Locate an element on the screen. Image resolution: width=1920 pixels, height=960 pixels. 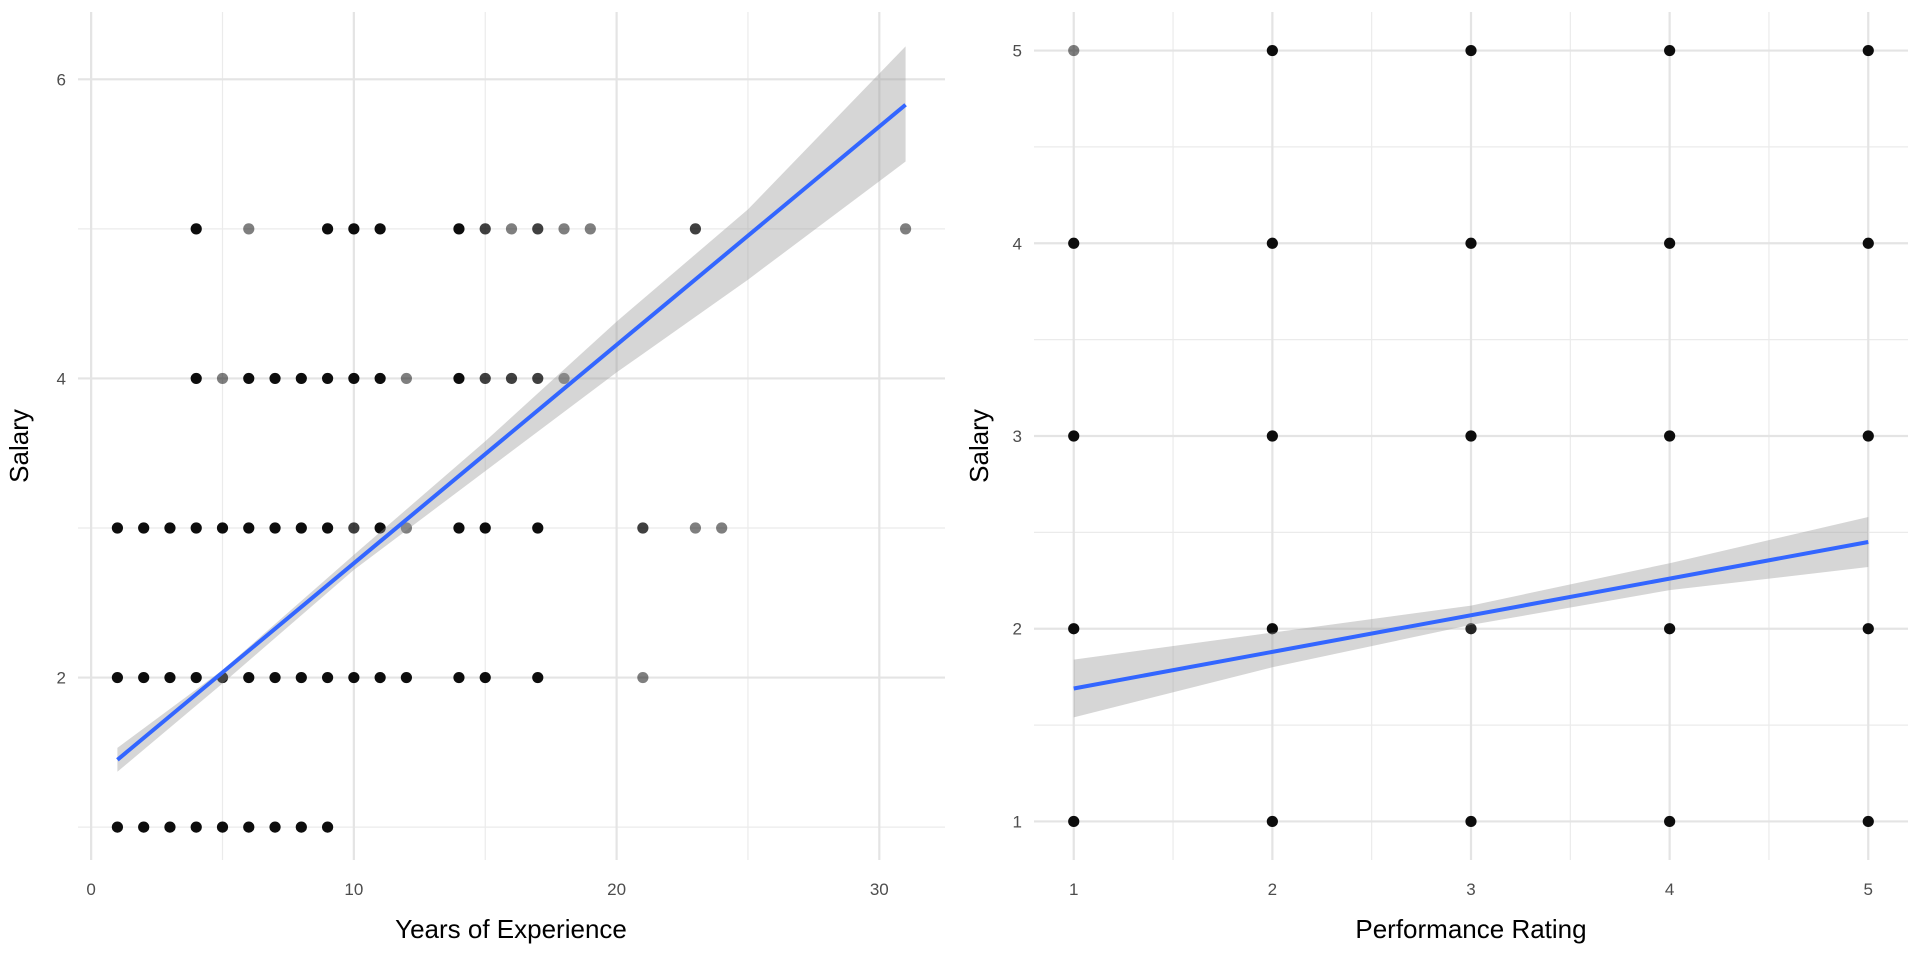
y-axis-label: Salary is located at coordinates (979, 446).